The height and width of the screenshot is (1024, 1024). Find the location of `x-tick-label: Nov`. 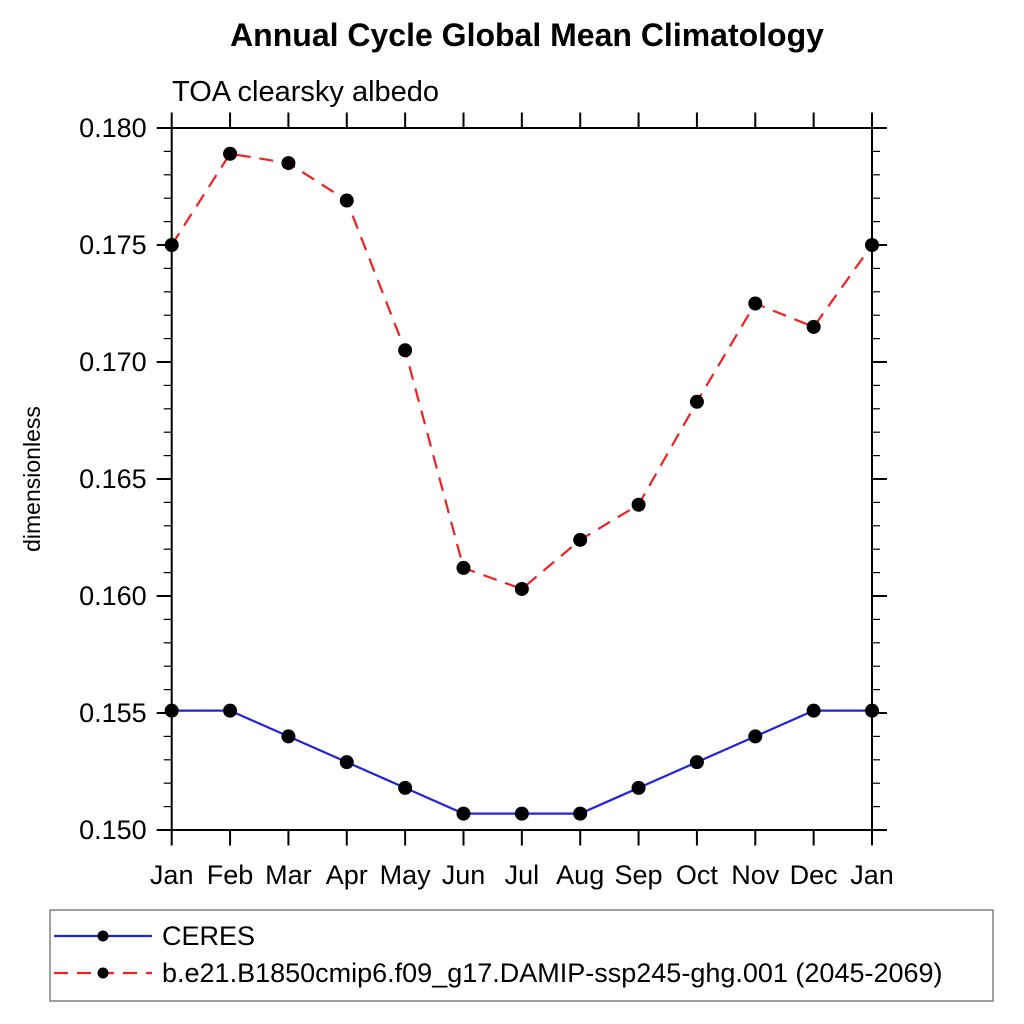

x-tick-label: Nov is located at coordinates (755, 875).